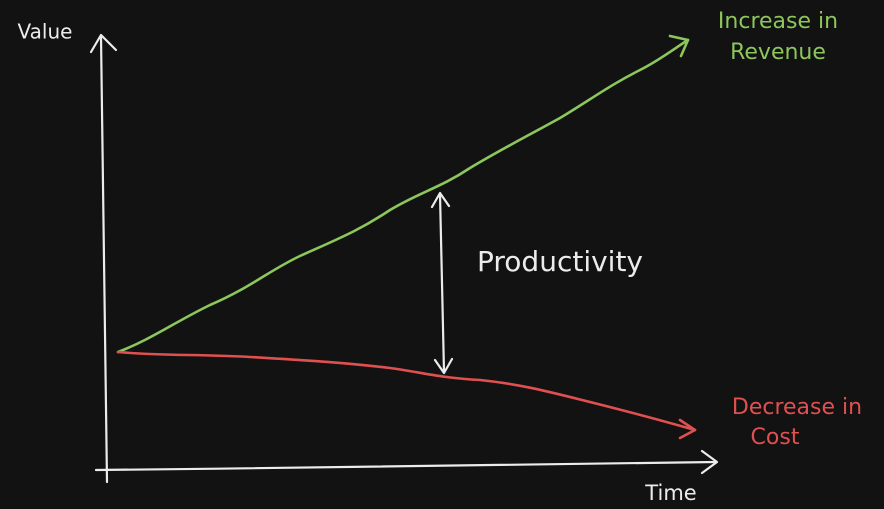 The image size is (884, 509). What do you see at coordinates (560, 261) in the screenshot?
I see `gap-label: Productivity` at bounding box center [560, 261].